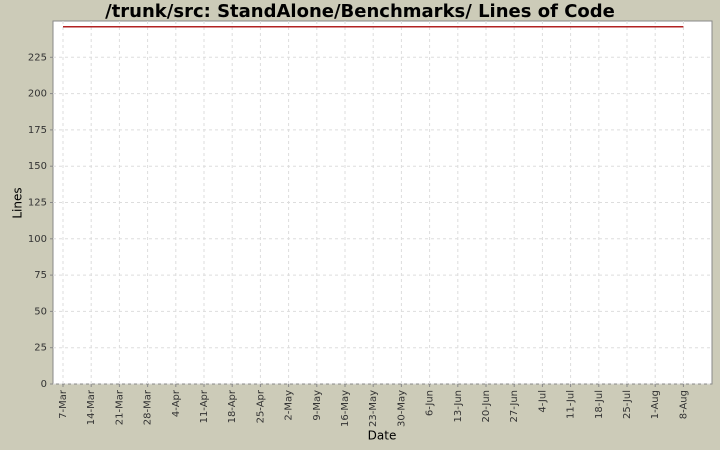 This screenshot has height=450, width=720. I want to click on y-tick-label: 225, so click(37, 57).